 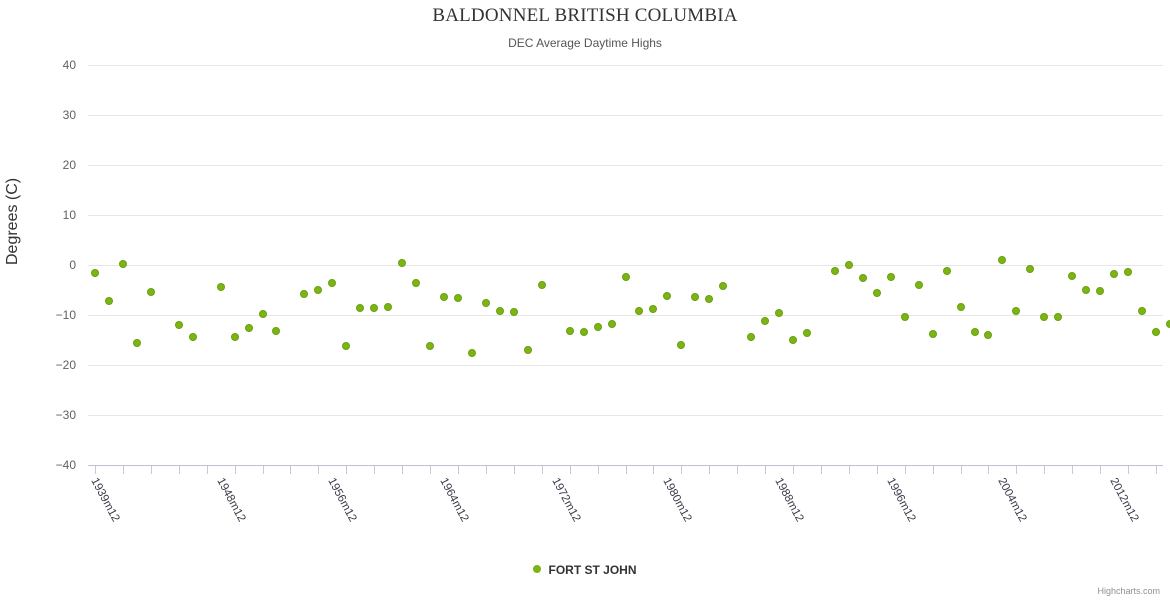 I want to click on y-axis-tick-label: −40, so click(x=65, y=465).